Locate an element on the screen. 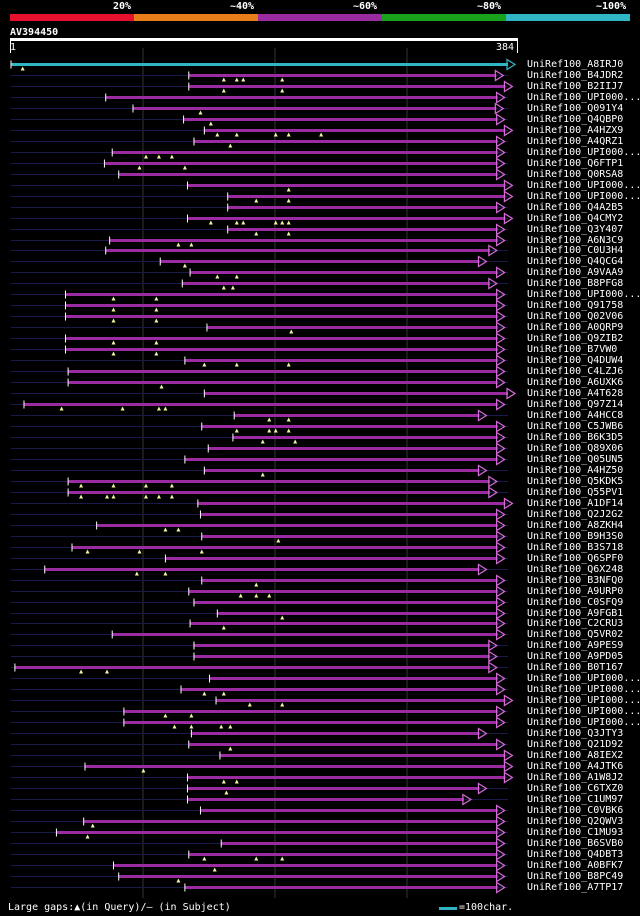 Image resolution: width=640 pixels, height=916 pixels. hit-link: UniRef100_C1MU93 is located at coordinates (575, 832).